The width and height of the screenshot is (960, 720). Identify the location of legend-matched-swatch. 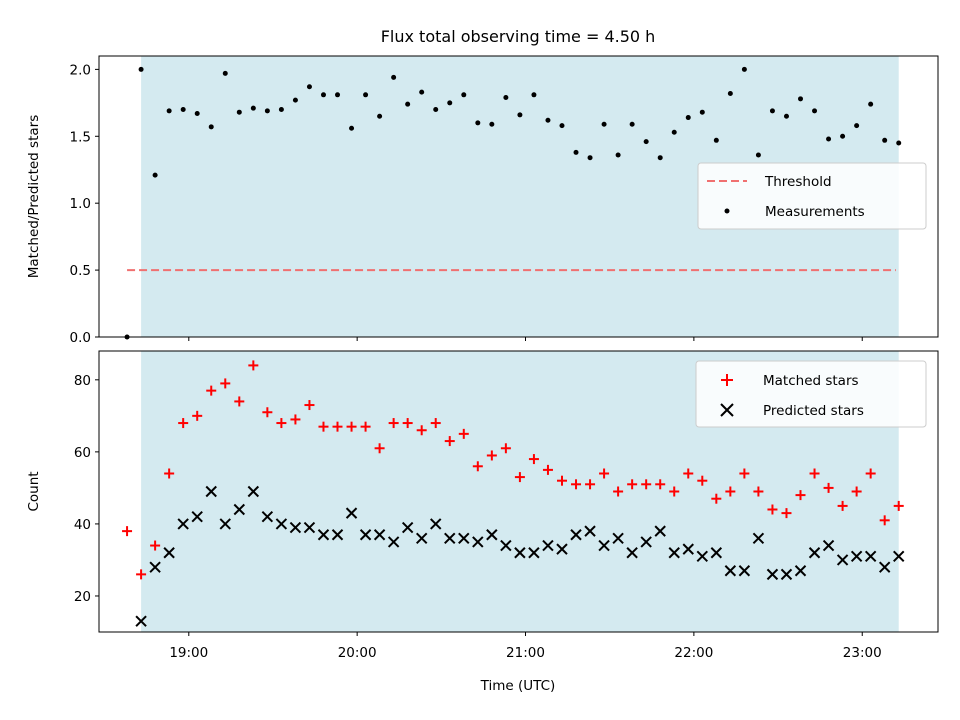
(727, 380).